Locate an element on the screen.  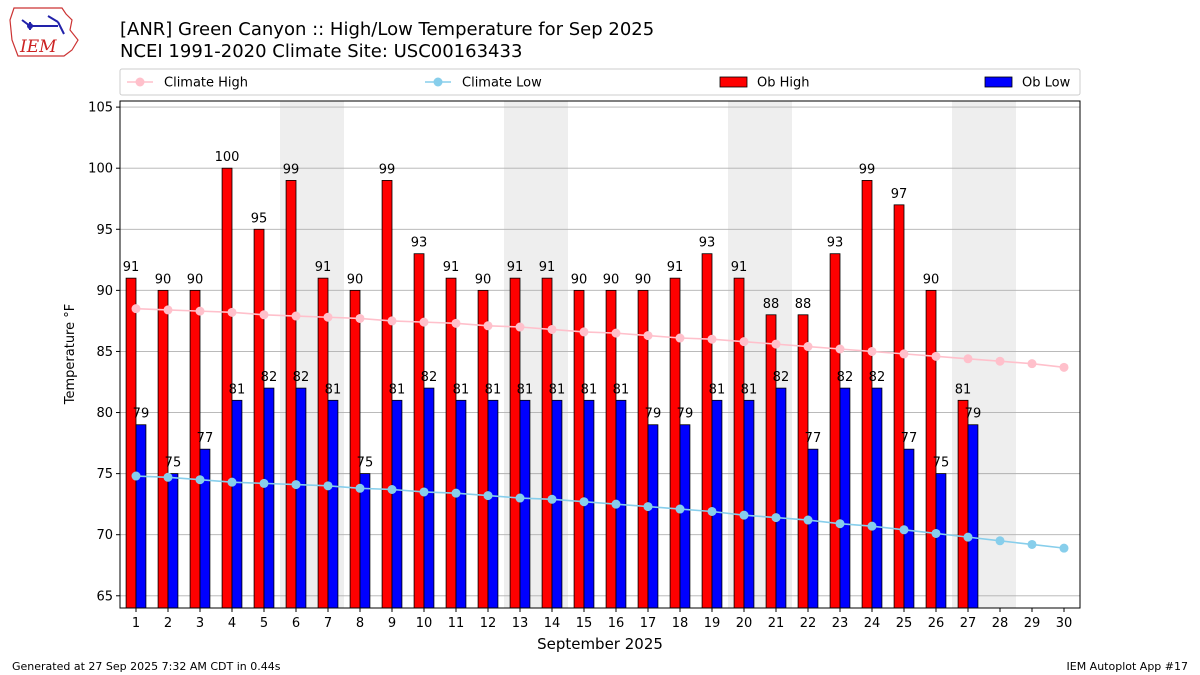
ob-high-label-14: 91 is located at coordinates (547, 267).